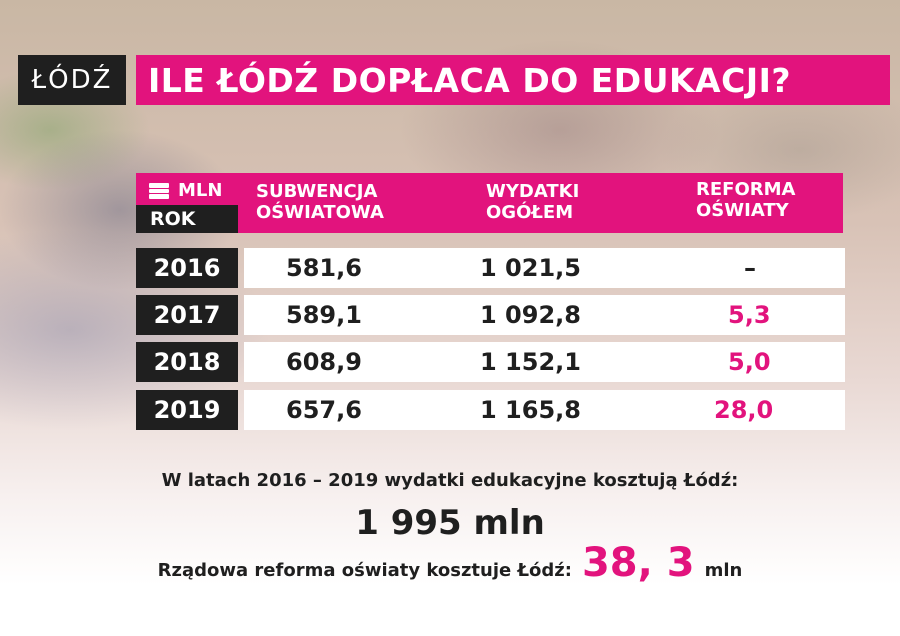 The image size is (900, 636). I want to click on header-subwencja: SUBWENCJA OŚWIATOWA, so click(320, 202).